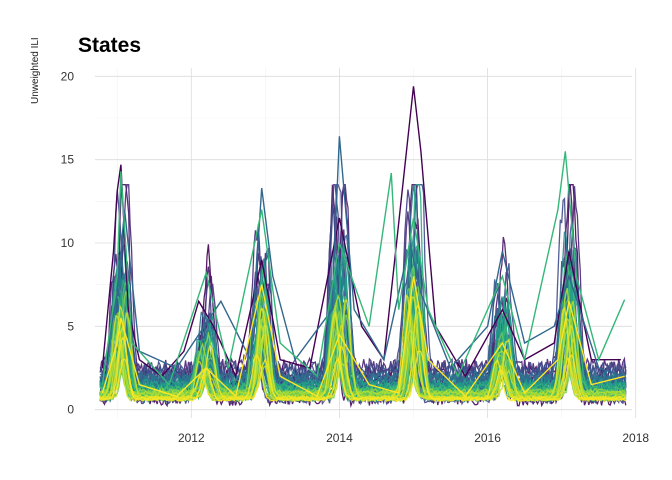 This screenshot has height=480, width=672. Describe the element at coordinates (339, 438) in the screenshot. I see `x-tick-label: 2014` at that location.